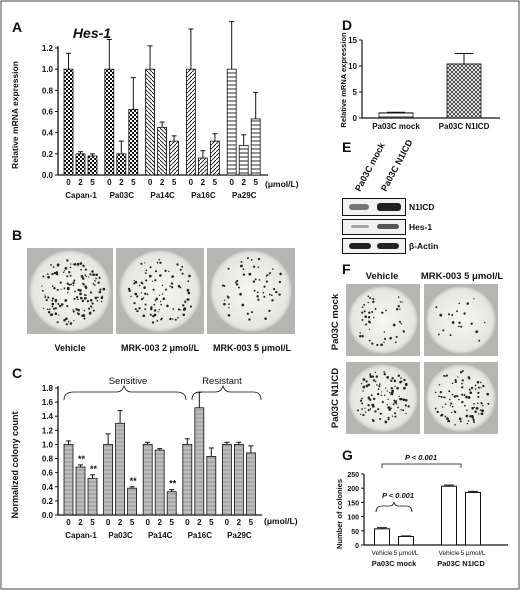  What do you see at coordinates (346, 147) in the screenshot?
I see `panel-letter-e: E` at bounding box center [346, 147].